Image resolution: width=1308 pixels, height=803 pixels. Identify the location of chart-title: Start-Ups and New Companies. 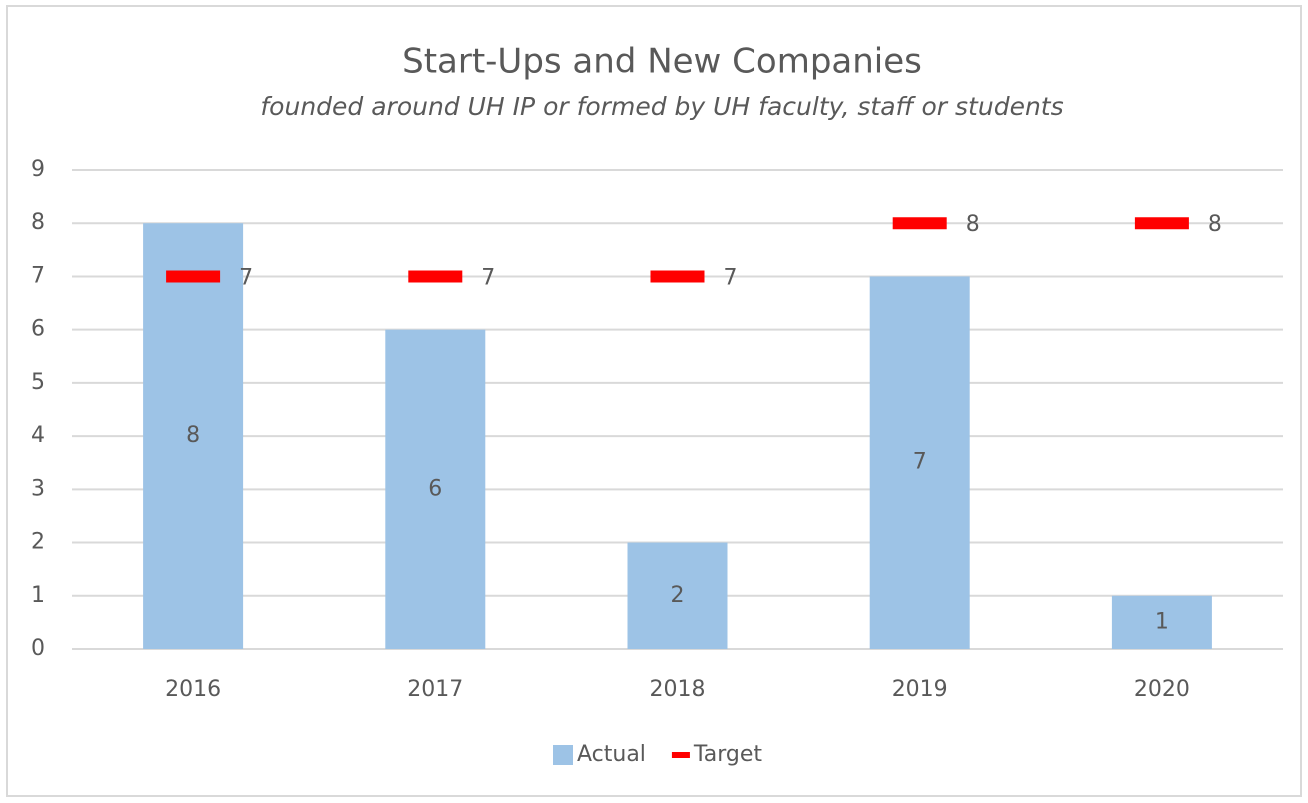
(662, 62).